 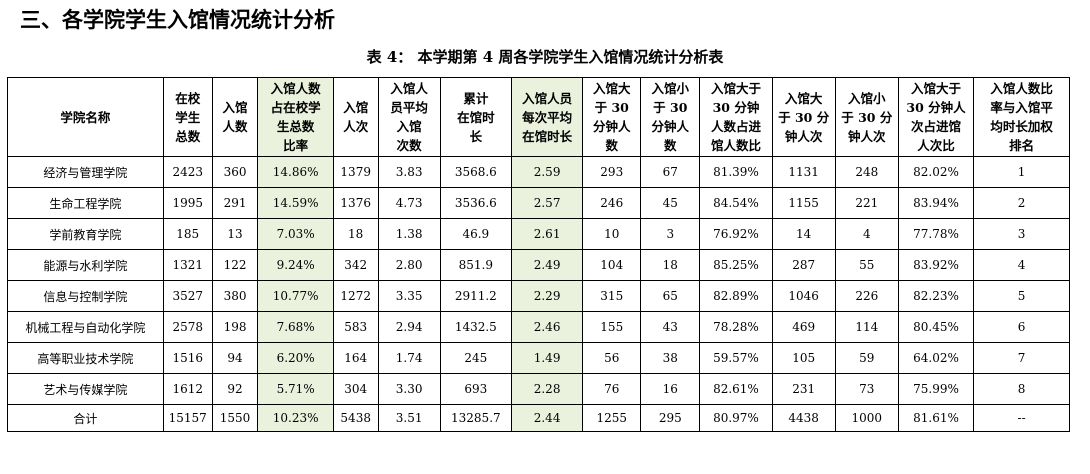 What do you see at coordinates (936, 265) in the screenshot?
I see `table-cell: 83.92%` at bounding box center [936, 265].